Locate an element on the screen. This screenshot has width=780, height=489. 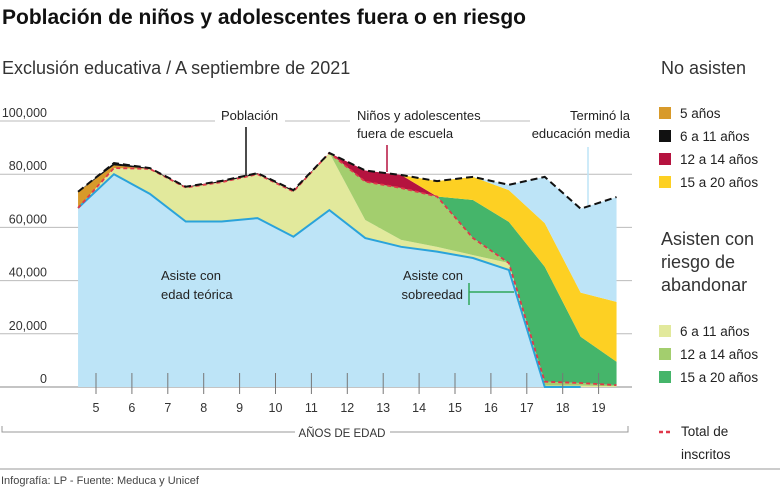
x-axis-title: AÑOS DE EDAD is located at coordinates (342, 433).